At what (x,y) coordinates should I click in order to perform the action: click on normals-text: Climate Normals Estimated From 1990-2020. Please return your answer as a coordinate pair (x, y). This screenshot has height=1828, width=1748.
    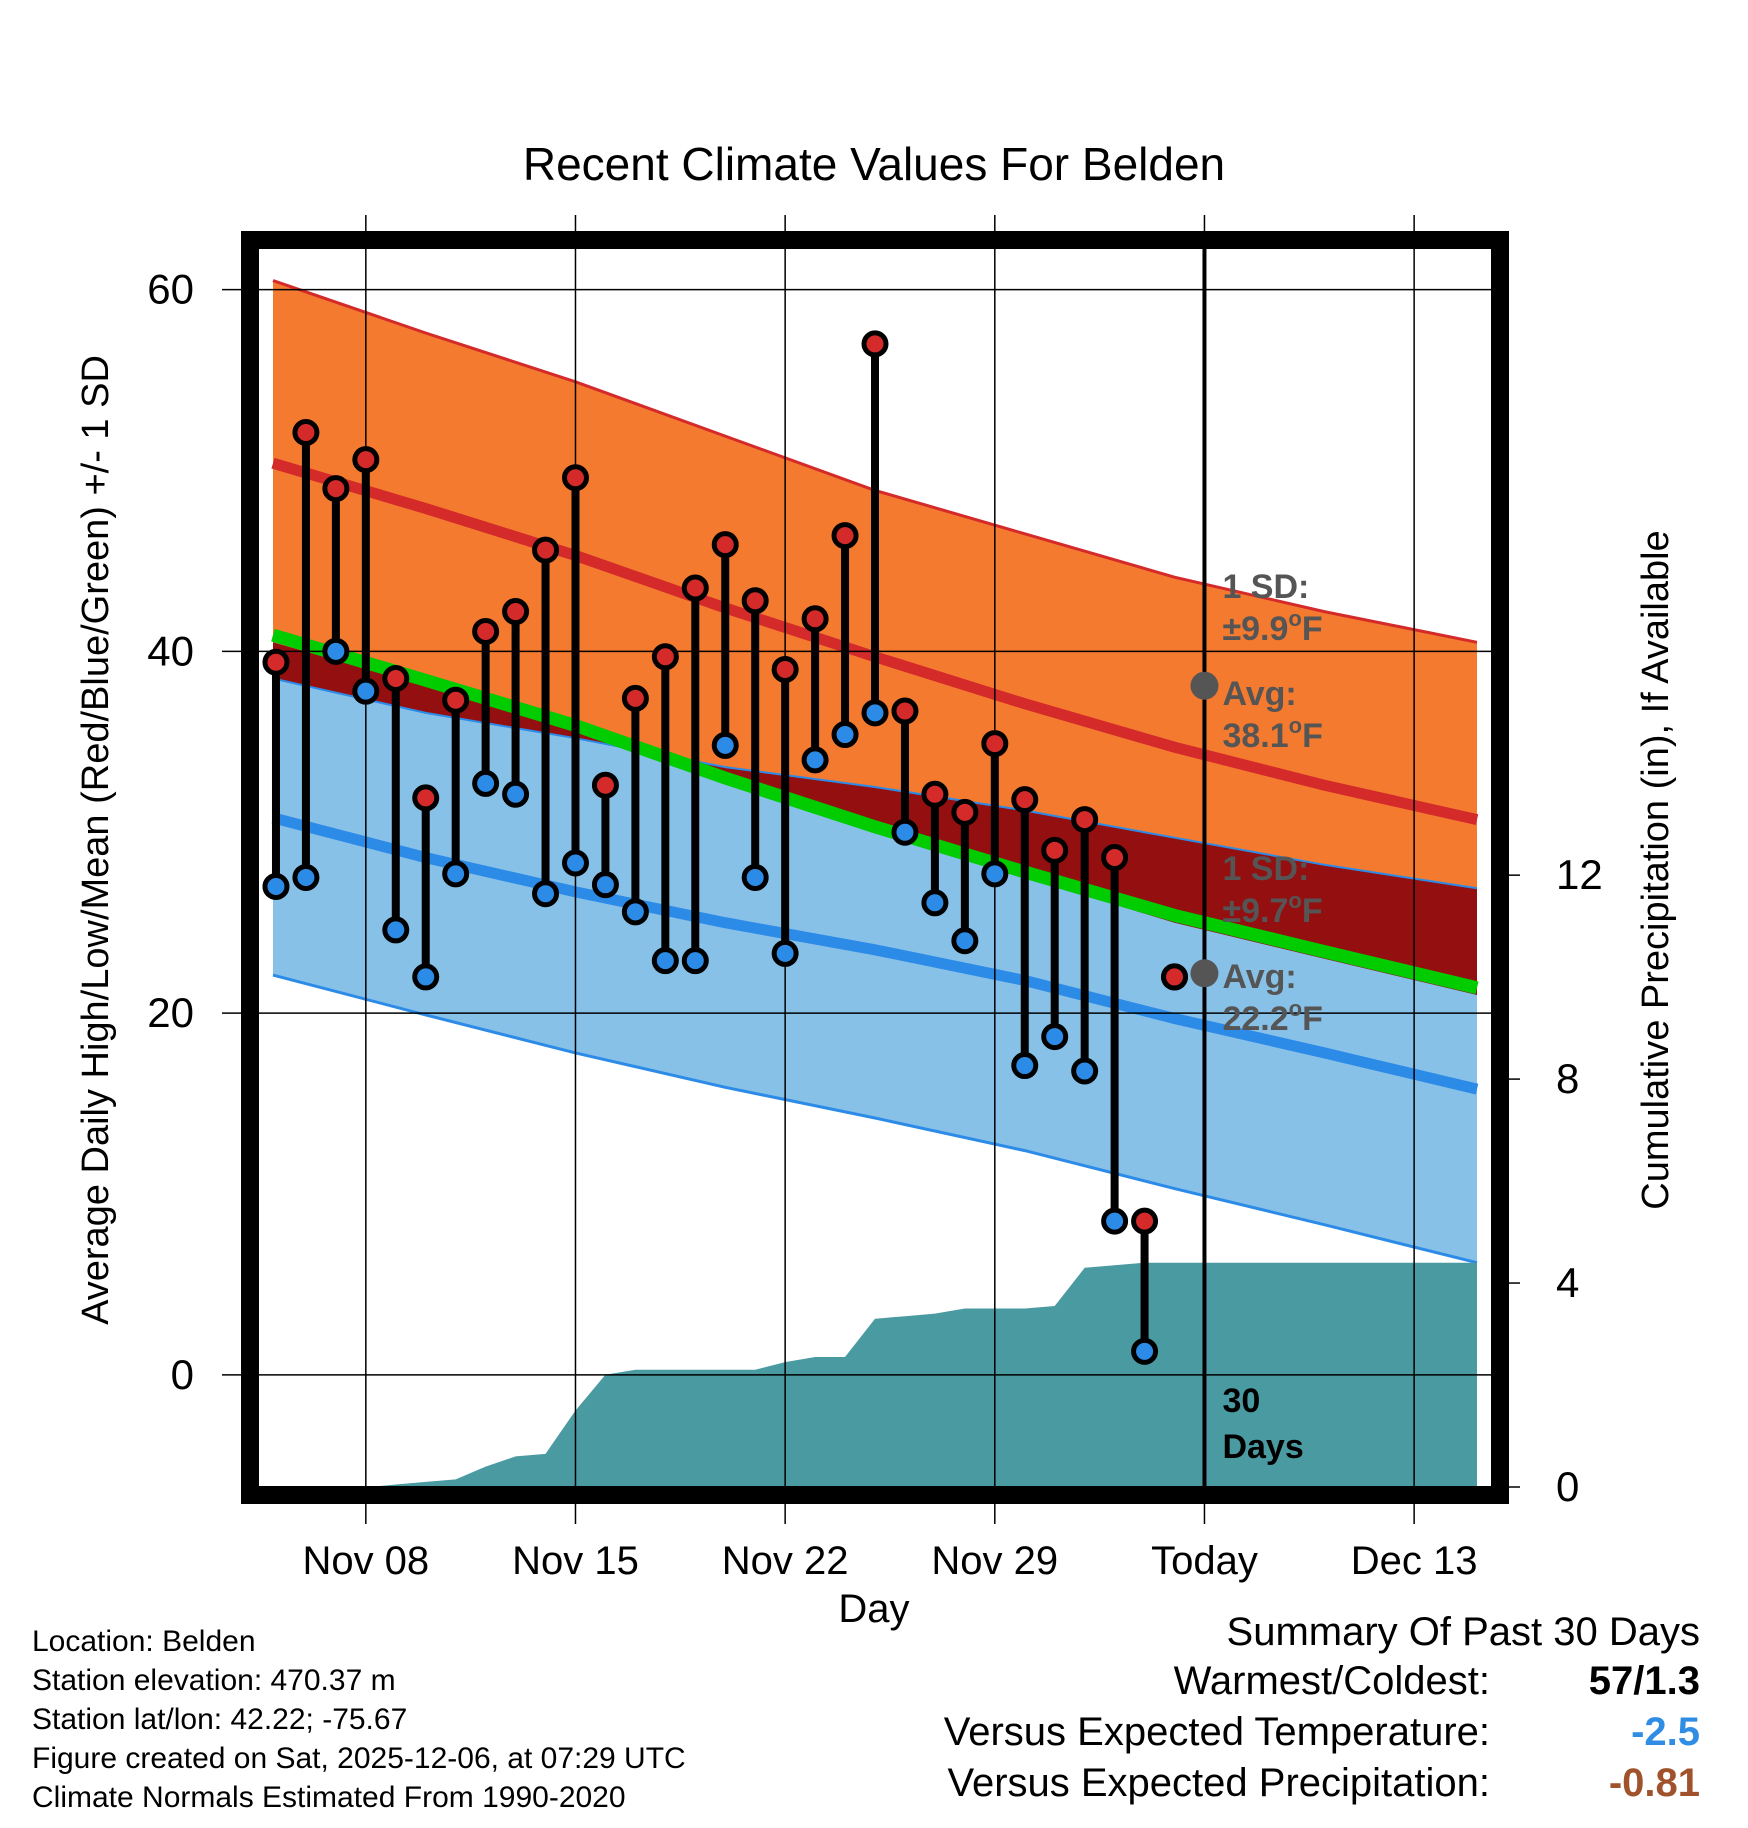
    Looking at the image, I should click on (329, 1797).